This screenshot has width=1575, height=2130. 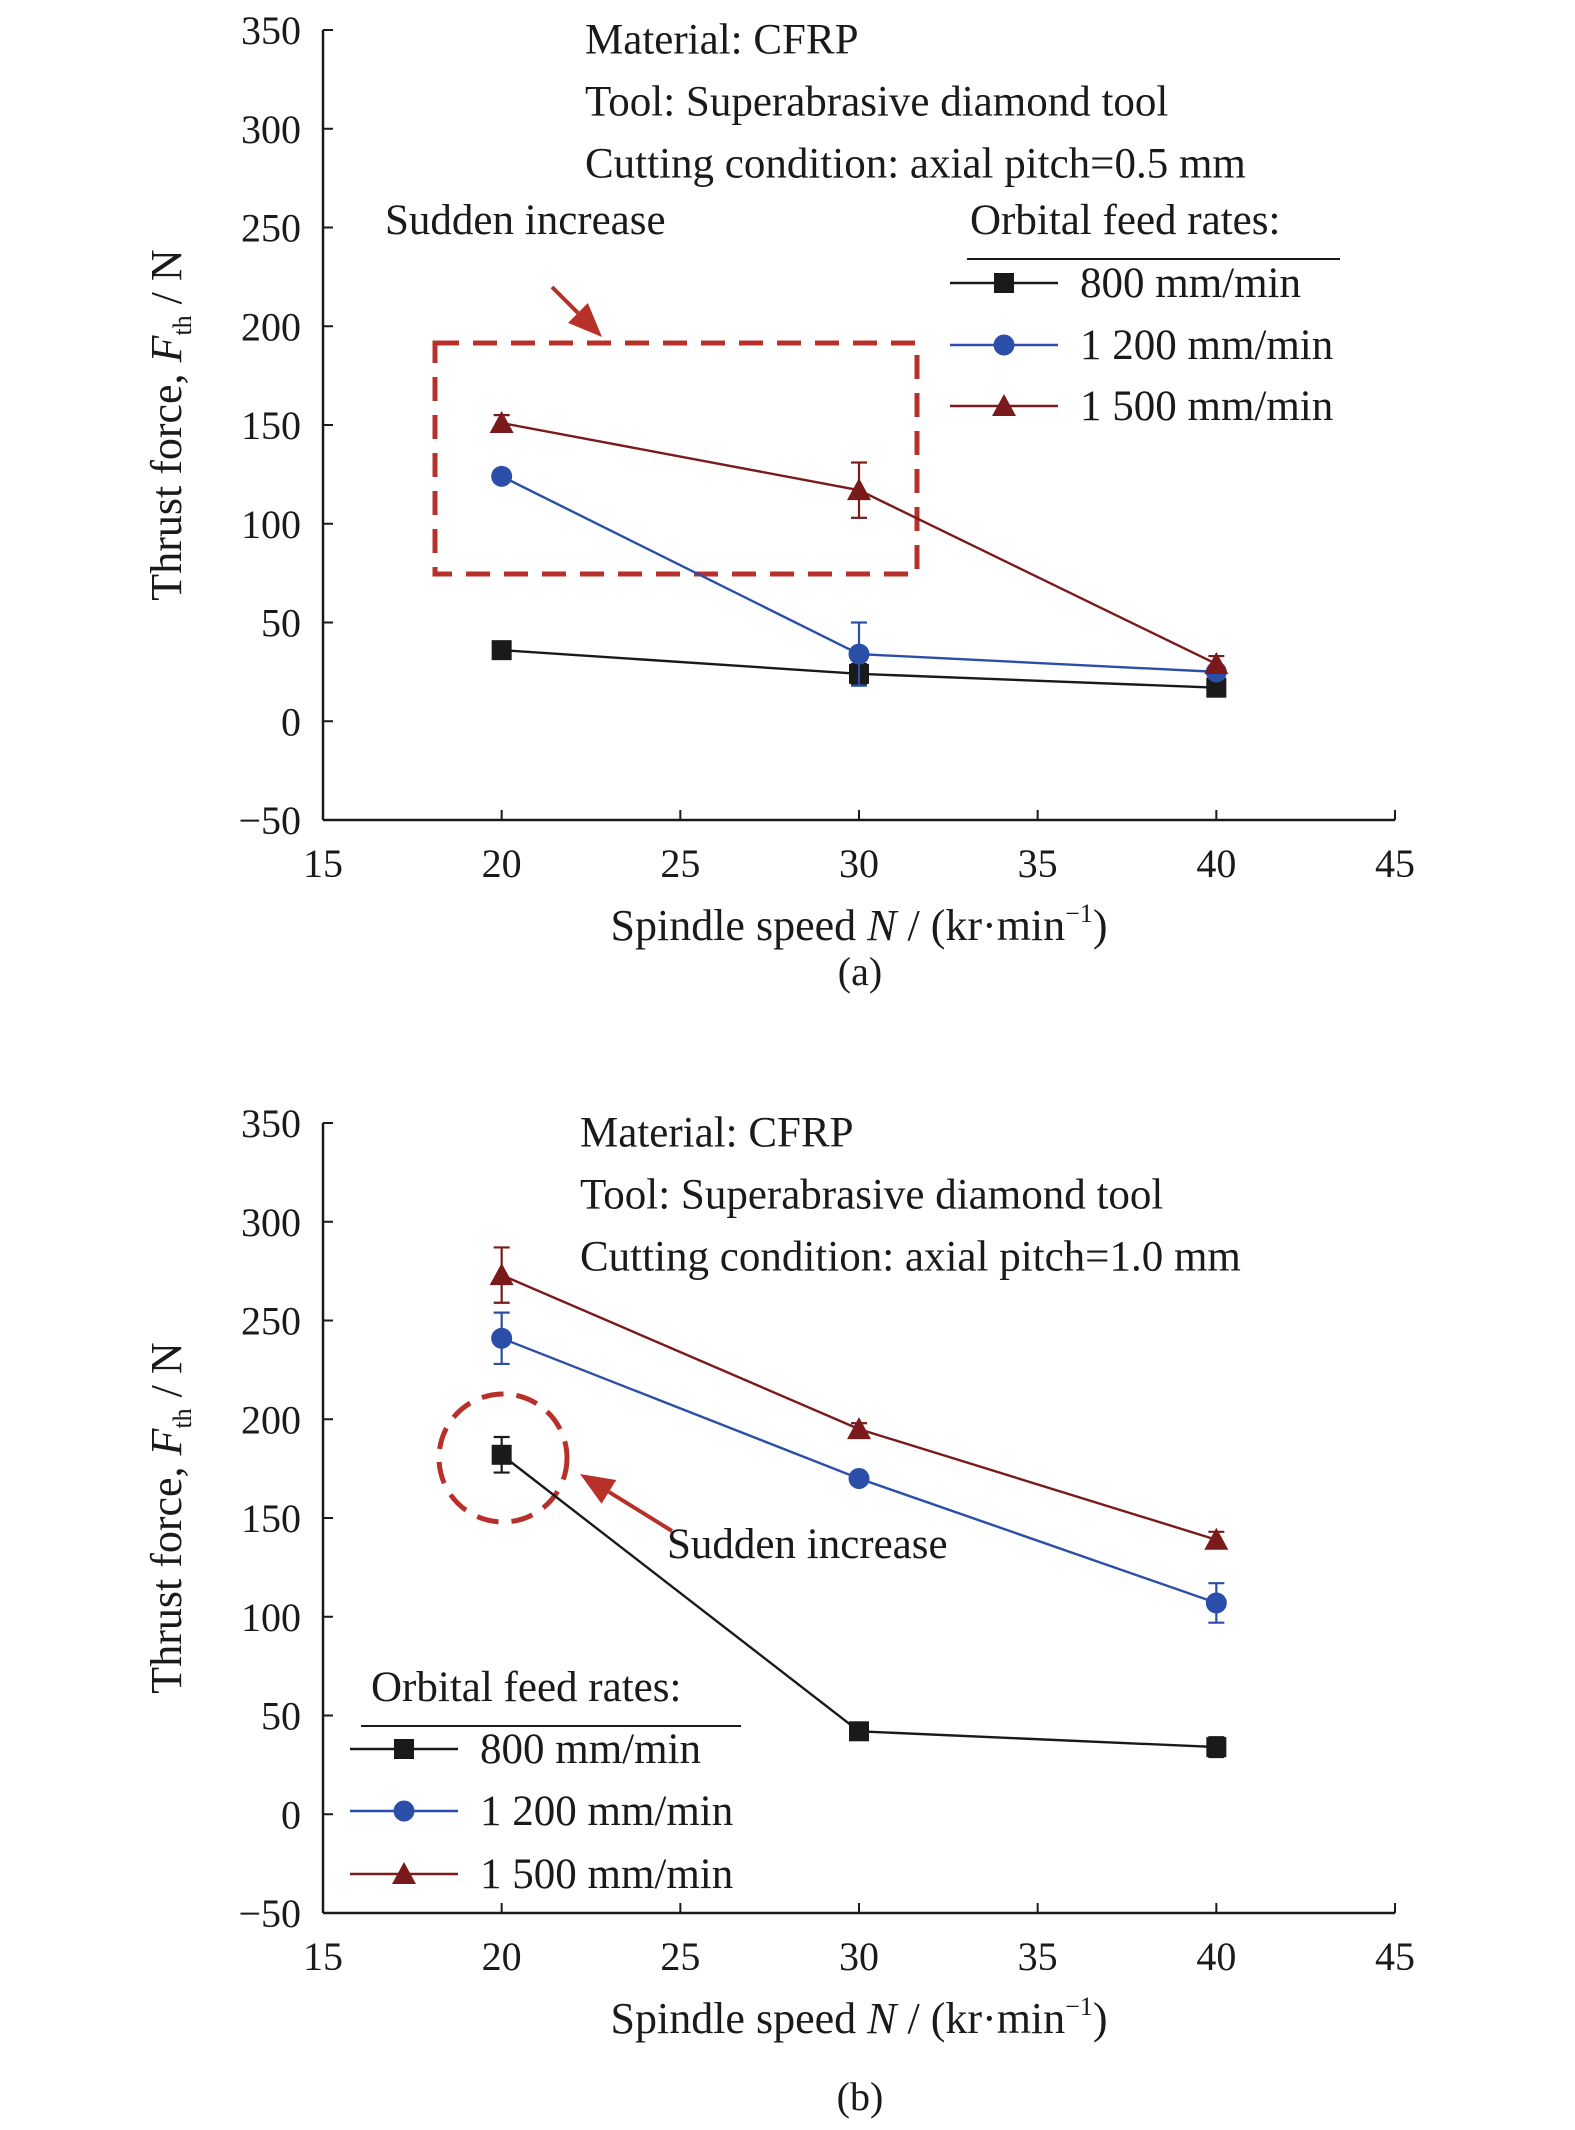 What do you see at coordinates (271, 1321) in the screenshot?
I see `y-tick-label: 250` at bounding box center [271, 1321].